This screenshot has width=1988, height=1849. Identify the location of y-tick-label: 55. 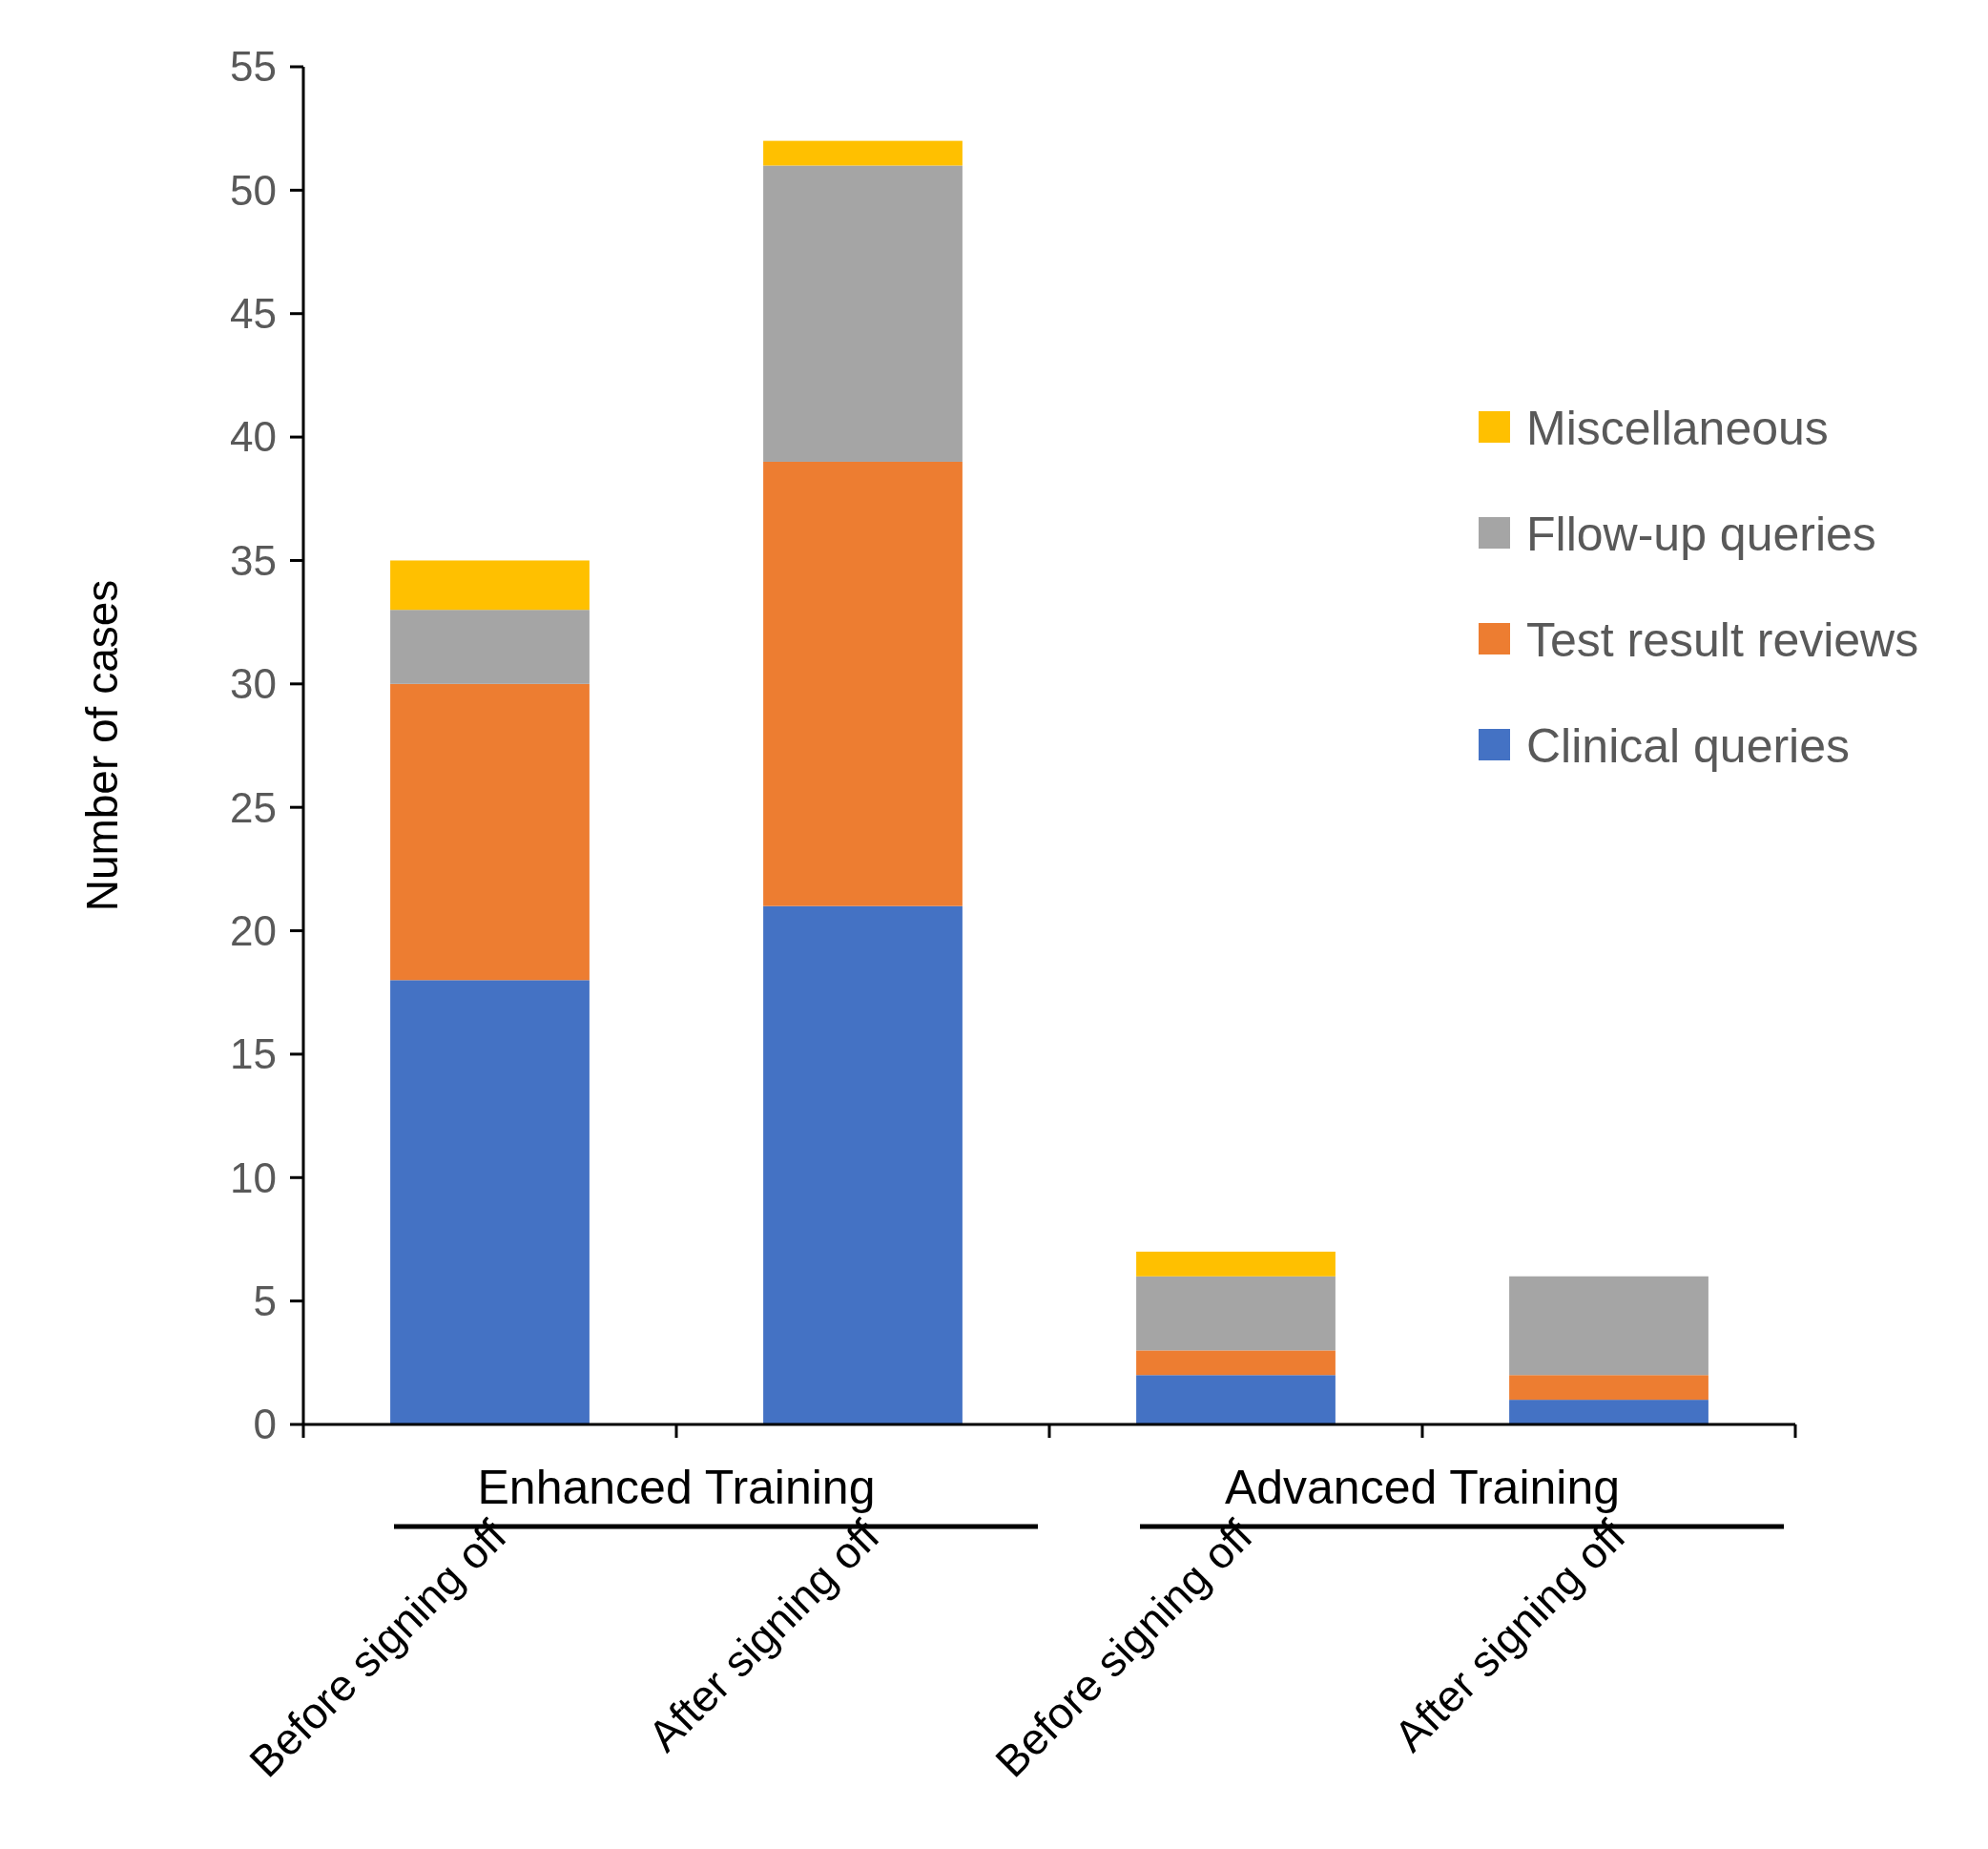
(253, 67).